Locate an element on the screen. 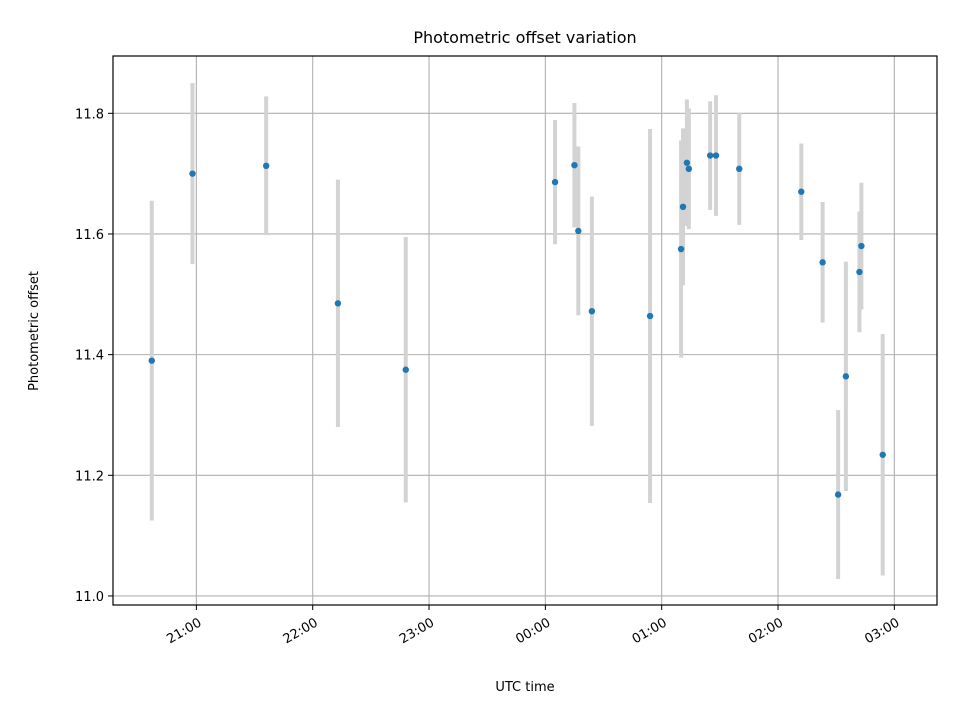 This screenshot has height=720, width=960. chart-title: Photometric offset variation is located at coordinates (524, 37).